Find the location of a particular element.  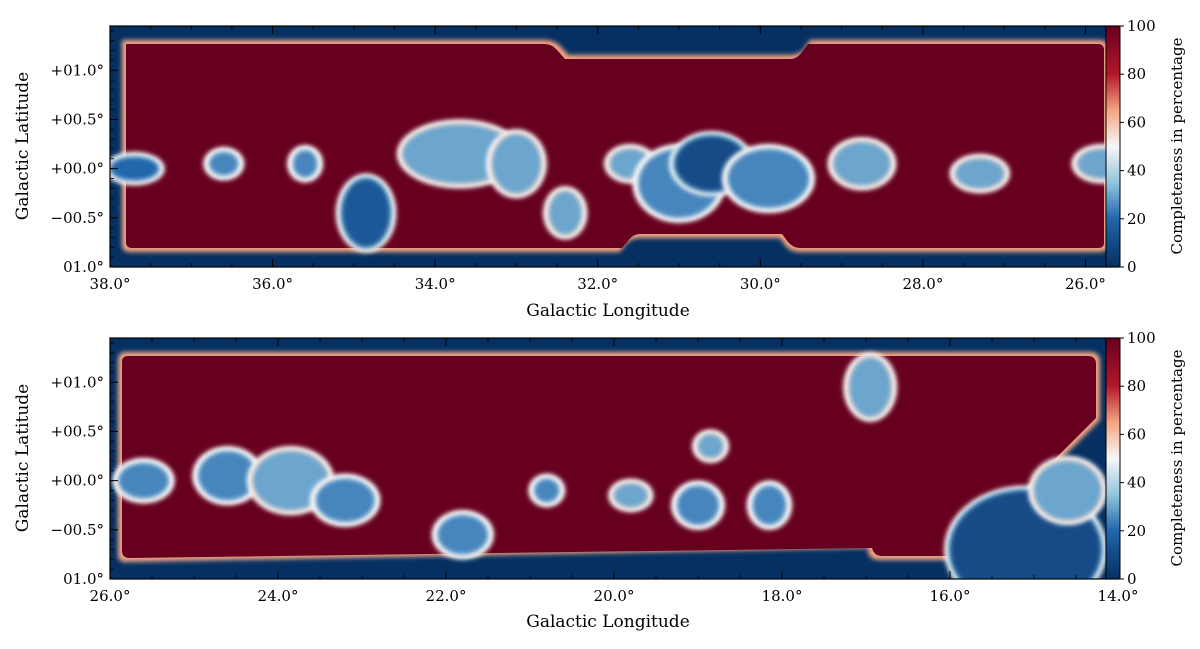

bot-xtick-label-6: 14.0° is located at coordinates (1118, 596).